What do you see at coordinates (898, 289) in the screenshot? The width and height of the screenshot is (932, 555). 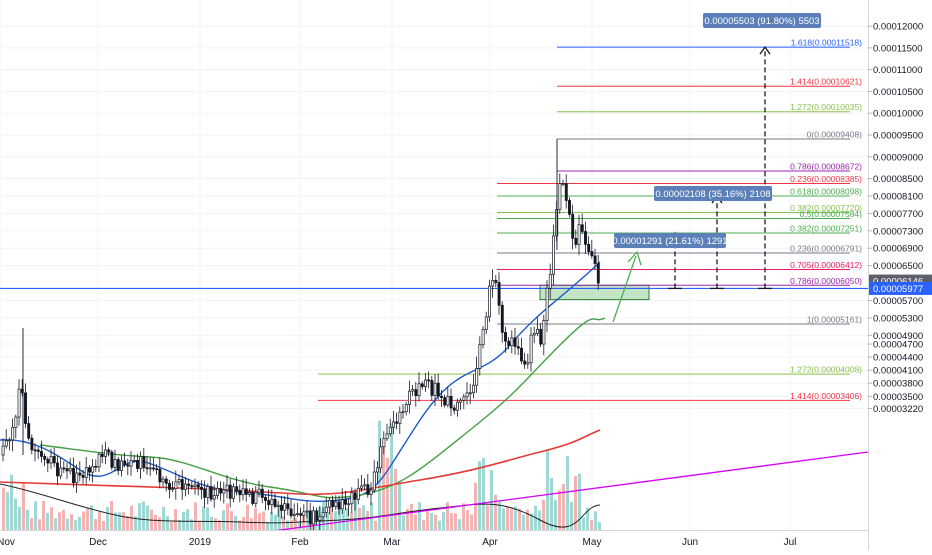 I see `price-marker-label: 0.00005977` at bounding box center [898, 289].